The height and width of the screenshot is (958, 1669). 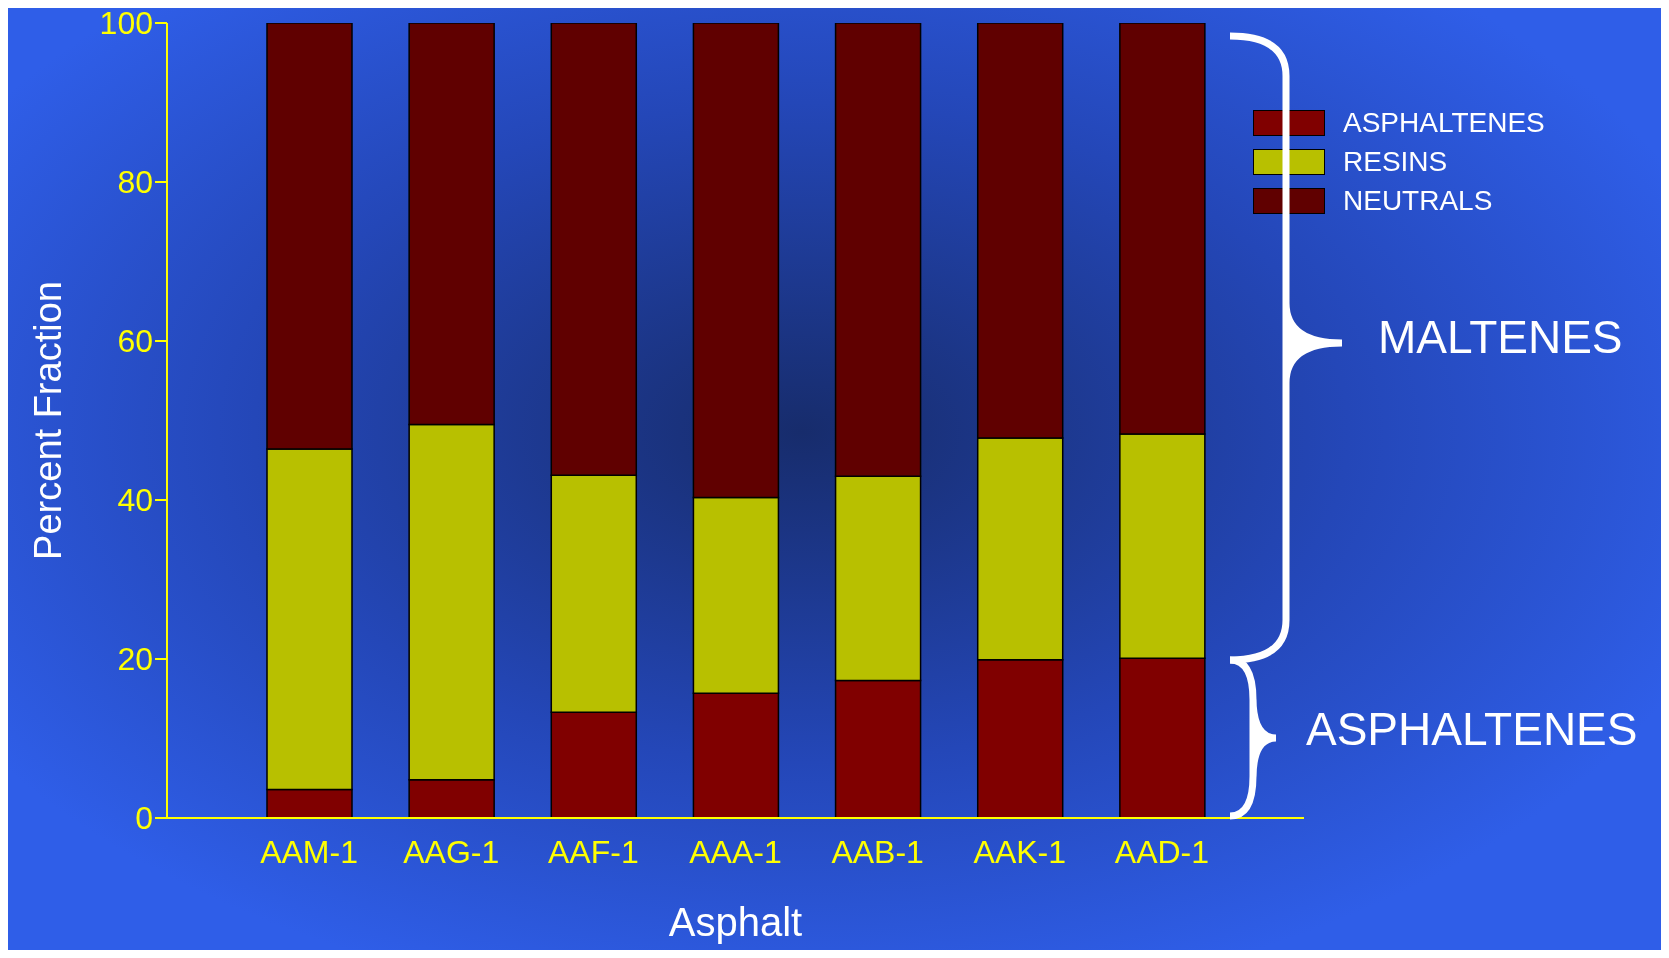 What do you see at coordinates (735, 851) in the screenshot?
I see `x-tick-label: AAA-1` at bounding box center [735, 851].